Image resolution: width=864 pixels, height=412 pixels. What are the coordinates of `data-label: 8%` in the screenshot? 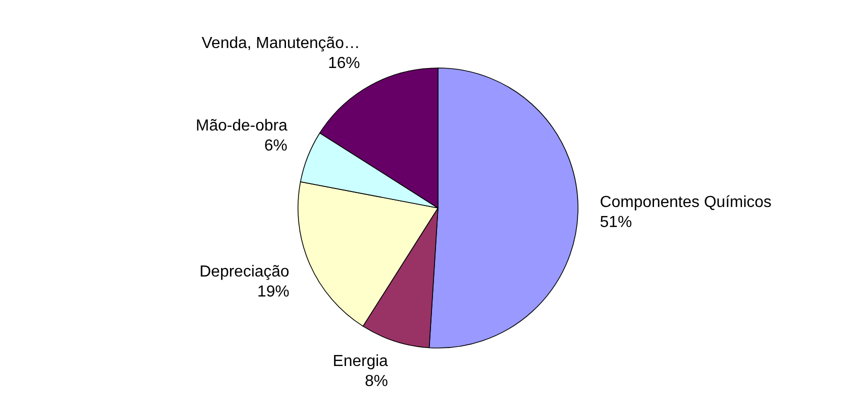 It's located at (376, 381).